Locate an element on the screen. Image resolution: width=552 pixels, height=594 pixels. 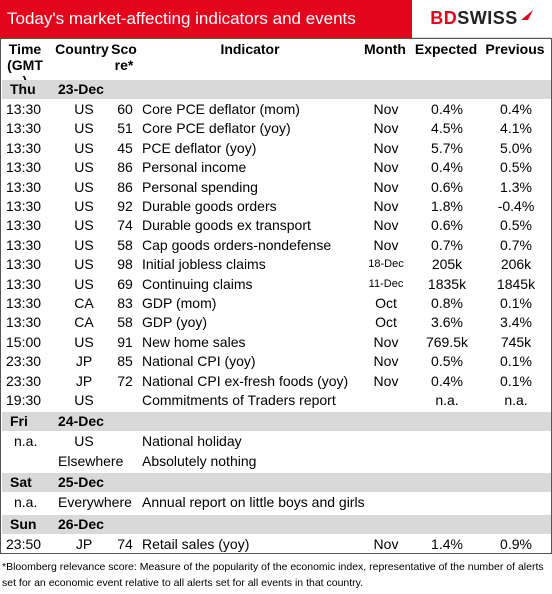
cell-previous: 3.4% is located at coordinates (516, 322).